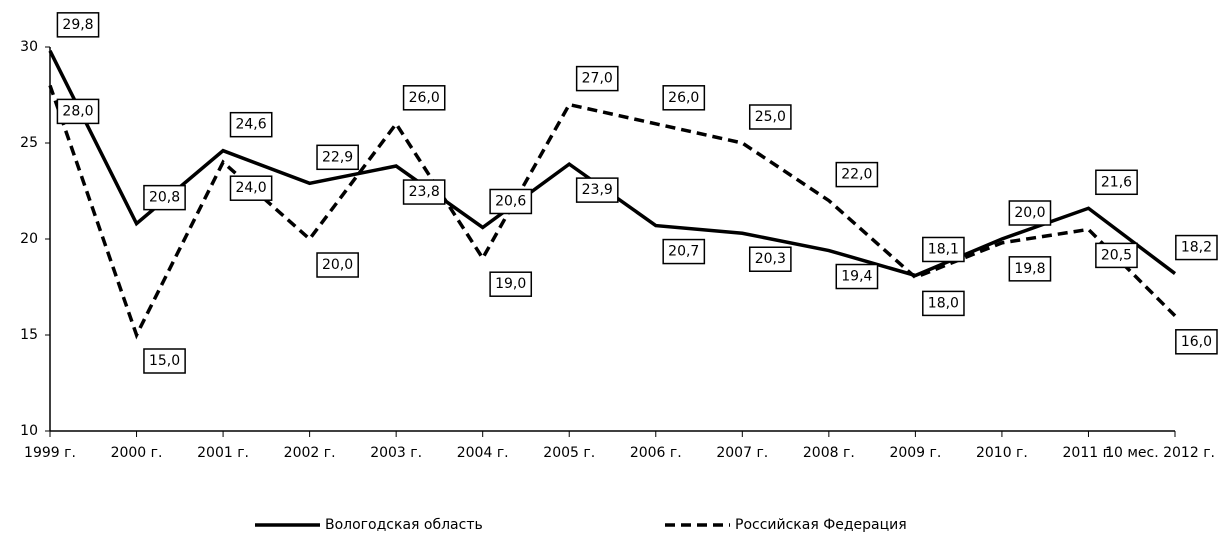 The width and height of the screenshot is (1219, 542). What do you see at coordinates (310, 453) in the screenshot?
I see `x-tick-label: 2002 г.` at bounding box center [310, 453].